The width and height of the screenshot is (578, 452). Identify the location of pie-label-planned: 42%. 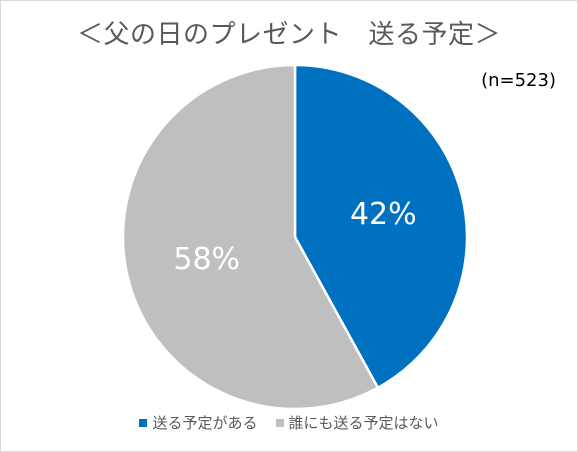
(383, 214).